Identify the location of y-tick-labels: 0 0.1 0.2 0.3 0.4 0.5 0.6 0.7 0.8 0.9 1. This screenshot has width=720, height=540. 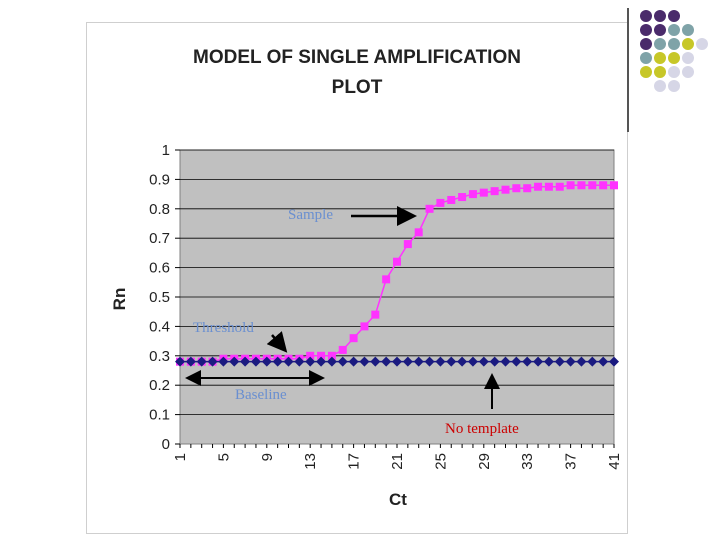
(164, 297).